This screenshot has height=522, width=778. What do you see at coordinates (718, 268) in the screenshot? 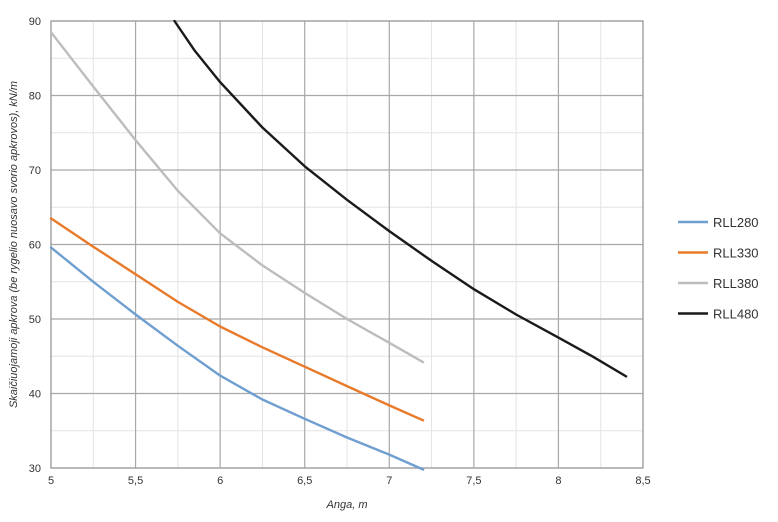
I see `legend: RLL280 RLL330 RLL380 RLL480` at bounding box center [718, 268].